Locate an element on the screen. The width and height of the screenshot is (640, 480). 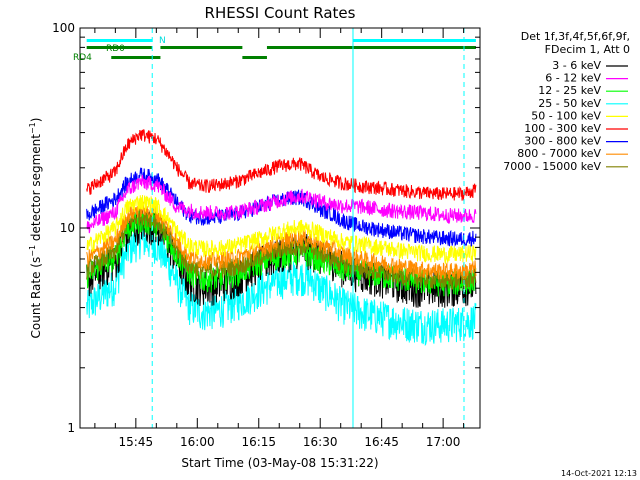
x-tick-label: 16:45 is located at coordinates (381, 442).